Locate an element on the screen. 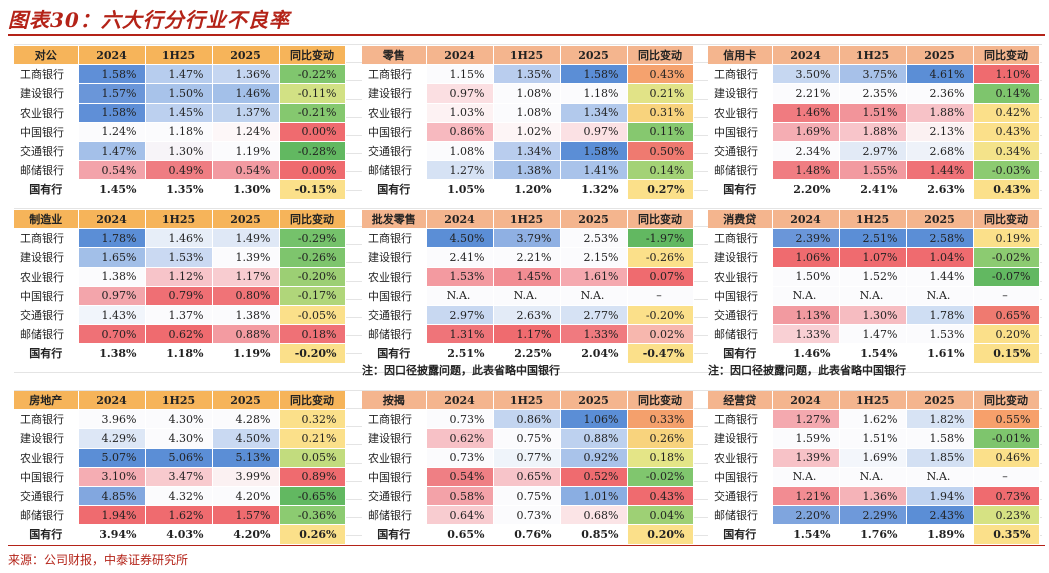 This screenshot has width=1049, height=573. column-header: 2025 is located at coordinates (940, 401).